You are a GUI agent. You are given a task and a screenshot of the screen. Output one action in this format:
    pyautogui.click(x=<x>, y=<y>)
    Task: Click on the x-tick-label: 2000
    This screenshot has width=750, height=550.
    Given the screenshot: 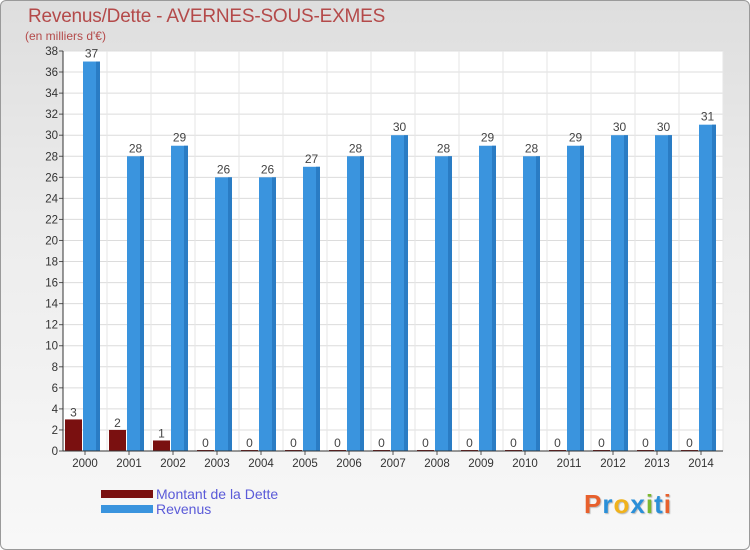 What is the action you would take?
    pyautogui.click(x=85, y=464)
    